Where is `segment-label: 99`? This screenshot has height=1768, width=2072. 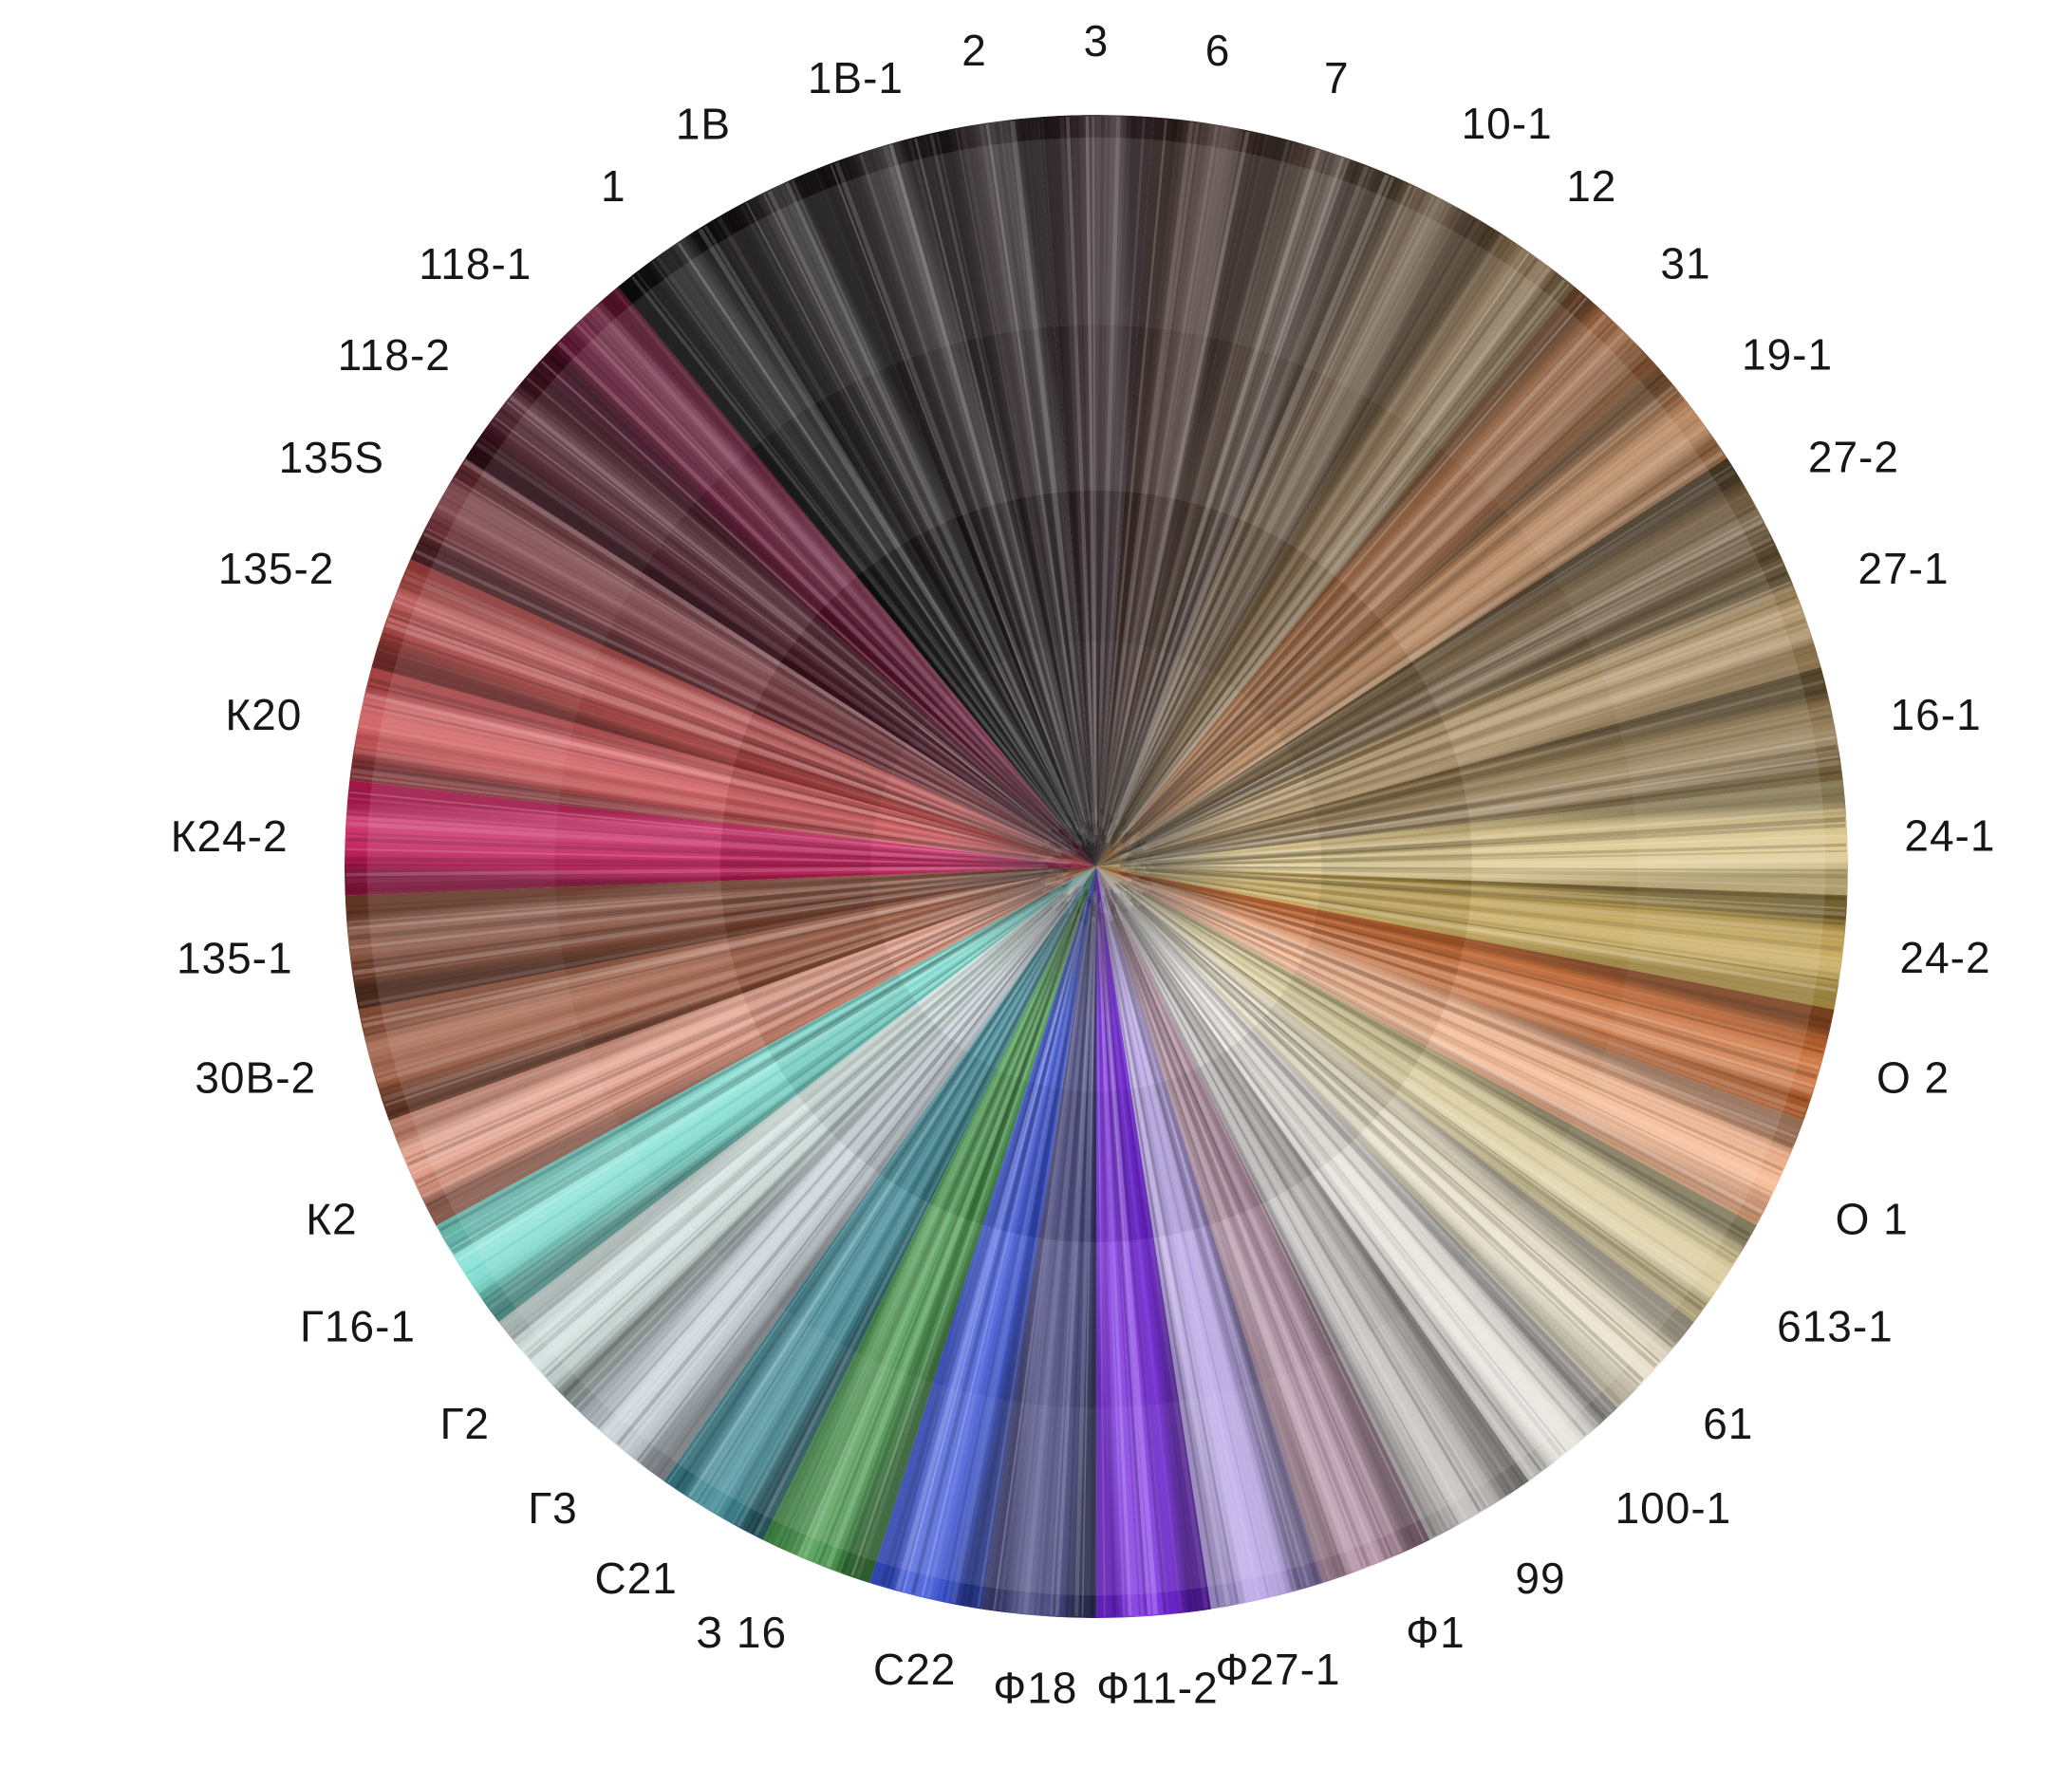
segment-label: 99 is located at coordinates (1540, 1578).